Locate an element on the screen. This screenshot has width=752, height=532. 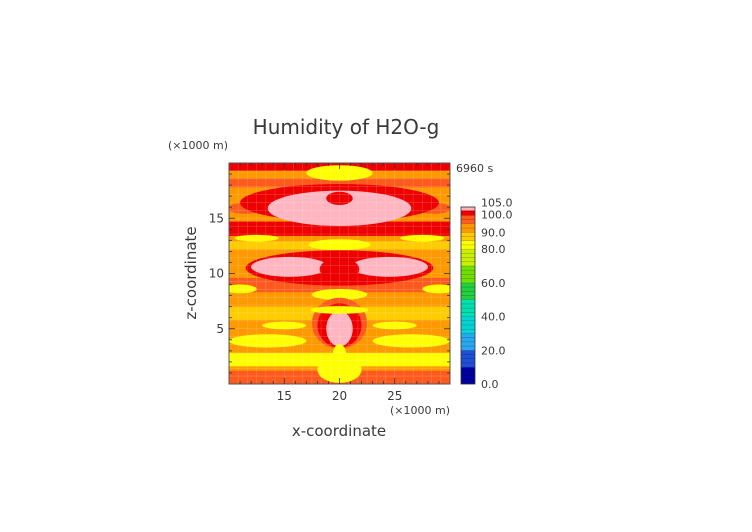
y-tick-label: 5 is located at coordinates (220, 329).